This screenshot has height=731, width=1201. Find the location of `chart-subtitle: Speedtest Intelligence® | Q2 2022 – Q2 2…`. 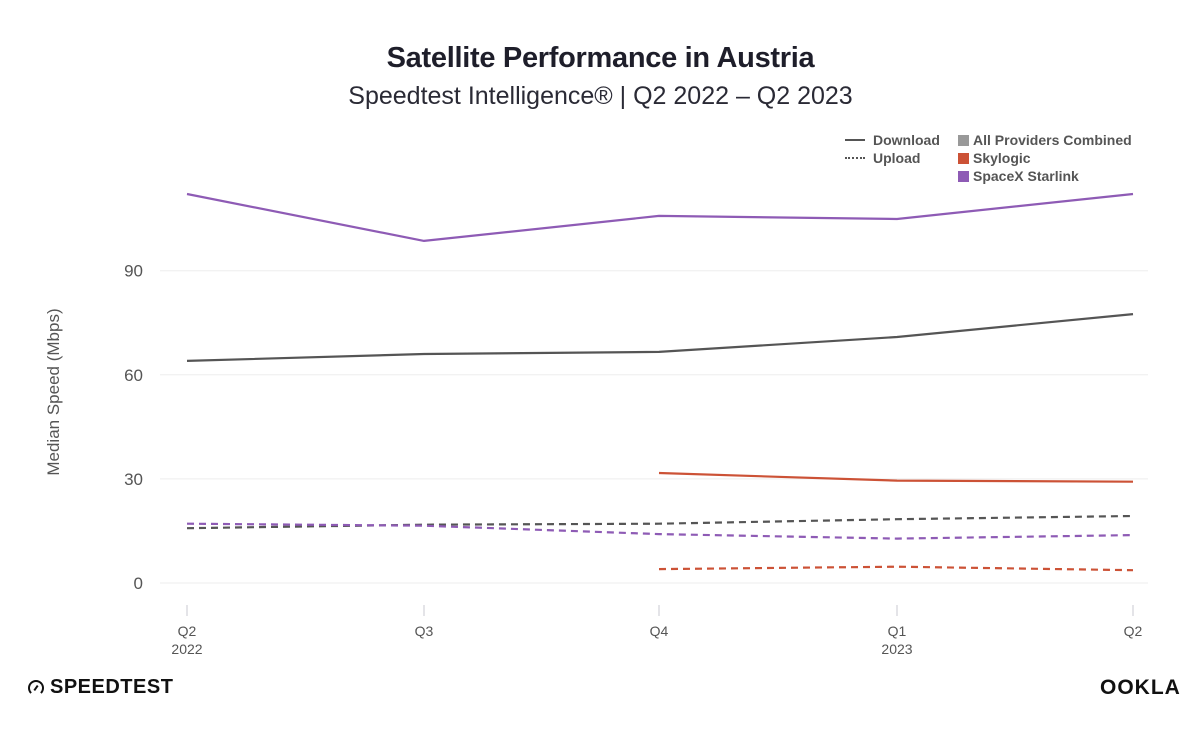

chart-subtitle: Speedtest Intelligence® | Q2 2022 – Q2 2… is located at coordinates (600, 96).